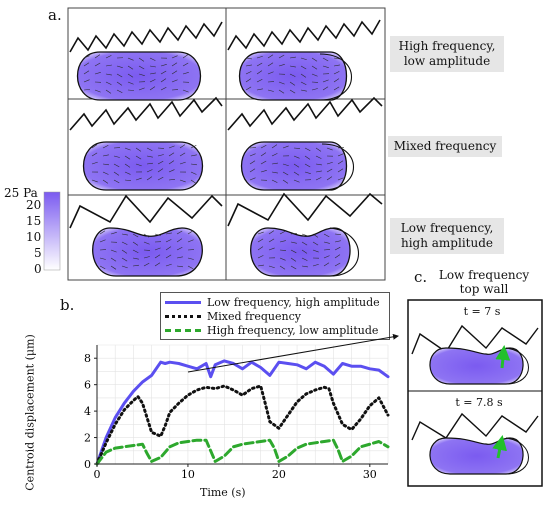 Image resolution: width=550 pixels, height=507 pixels. What do you see at coordinates (34, 205) in the screenshot?
I see `colorbar-tick: 20` at bounding box center [34, 205].